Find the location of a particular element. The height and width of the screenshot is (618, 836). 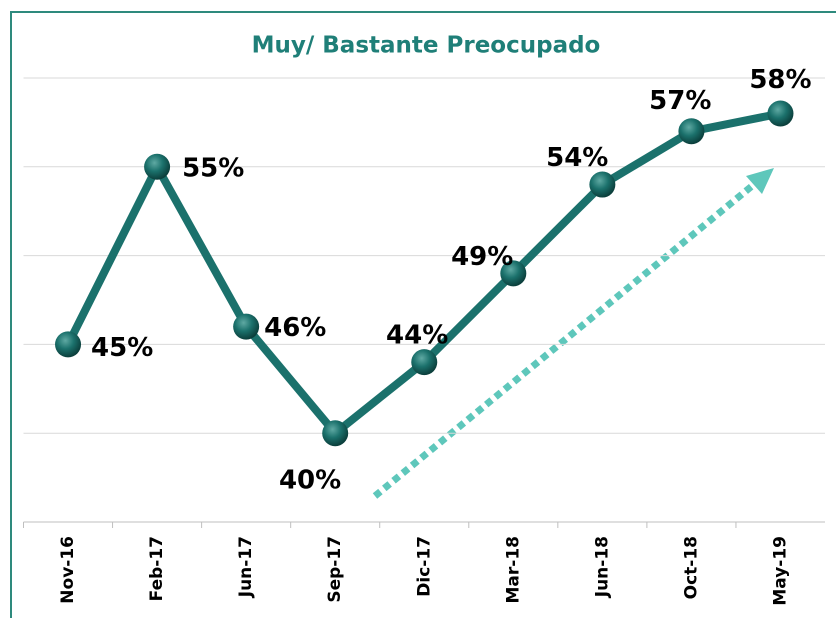

x-tick-label: Feb-17 is located at coordinates (157, 568).